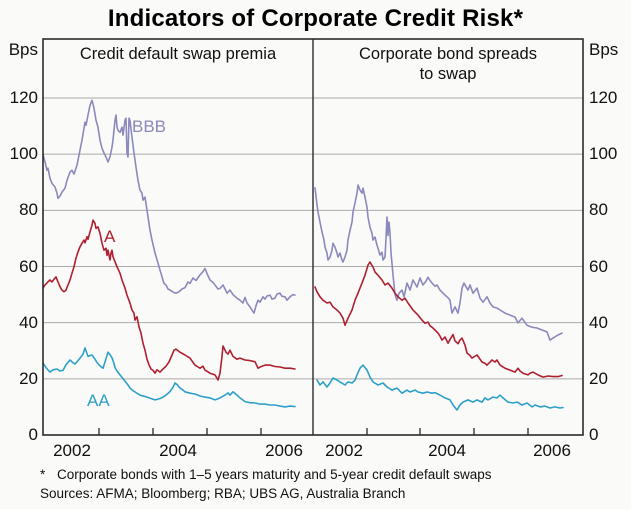 This screenshot has height=509, width=631. Describe the element at coordinates (169, 300) in the screenshot. I see `series-line-a-left` at that location.